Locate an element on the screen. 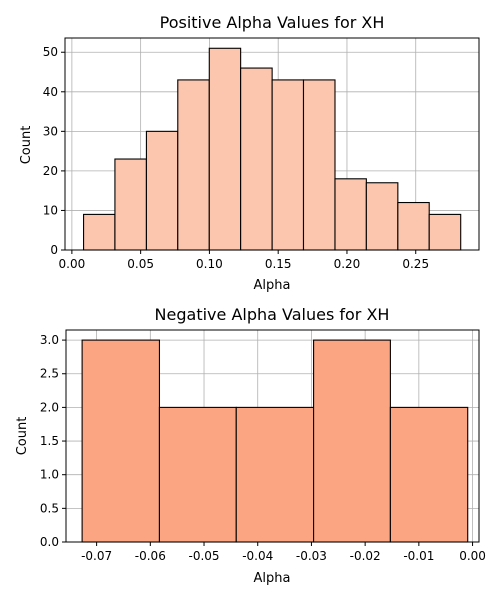  y-tick-label: 0.5 is located at coordinates (49, 508).